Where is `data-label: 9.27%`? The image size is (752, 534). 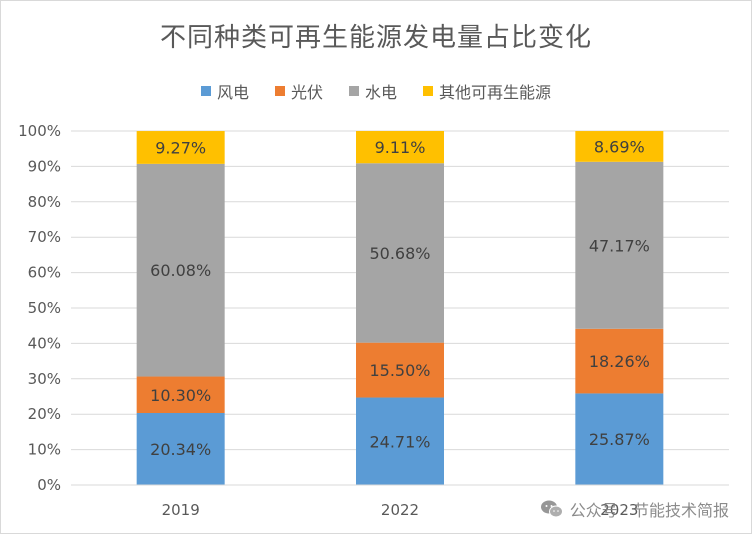
data-label: 9.27% is located at coordinates (180, 147).